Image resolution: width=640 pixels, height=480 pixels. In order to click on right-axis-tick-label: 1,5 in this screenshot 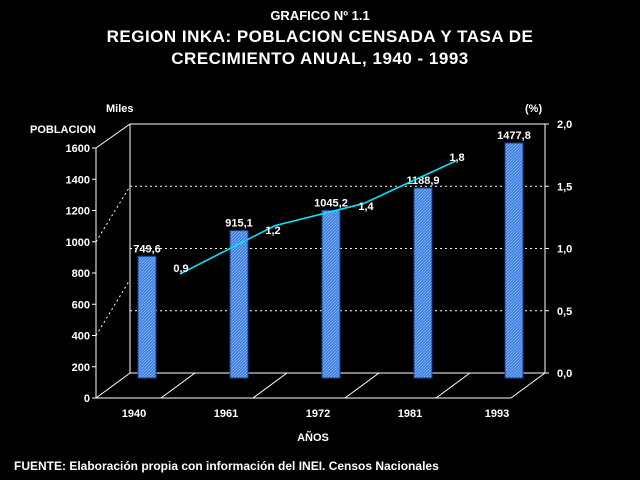, I will do `click(564, 187)`.